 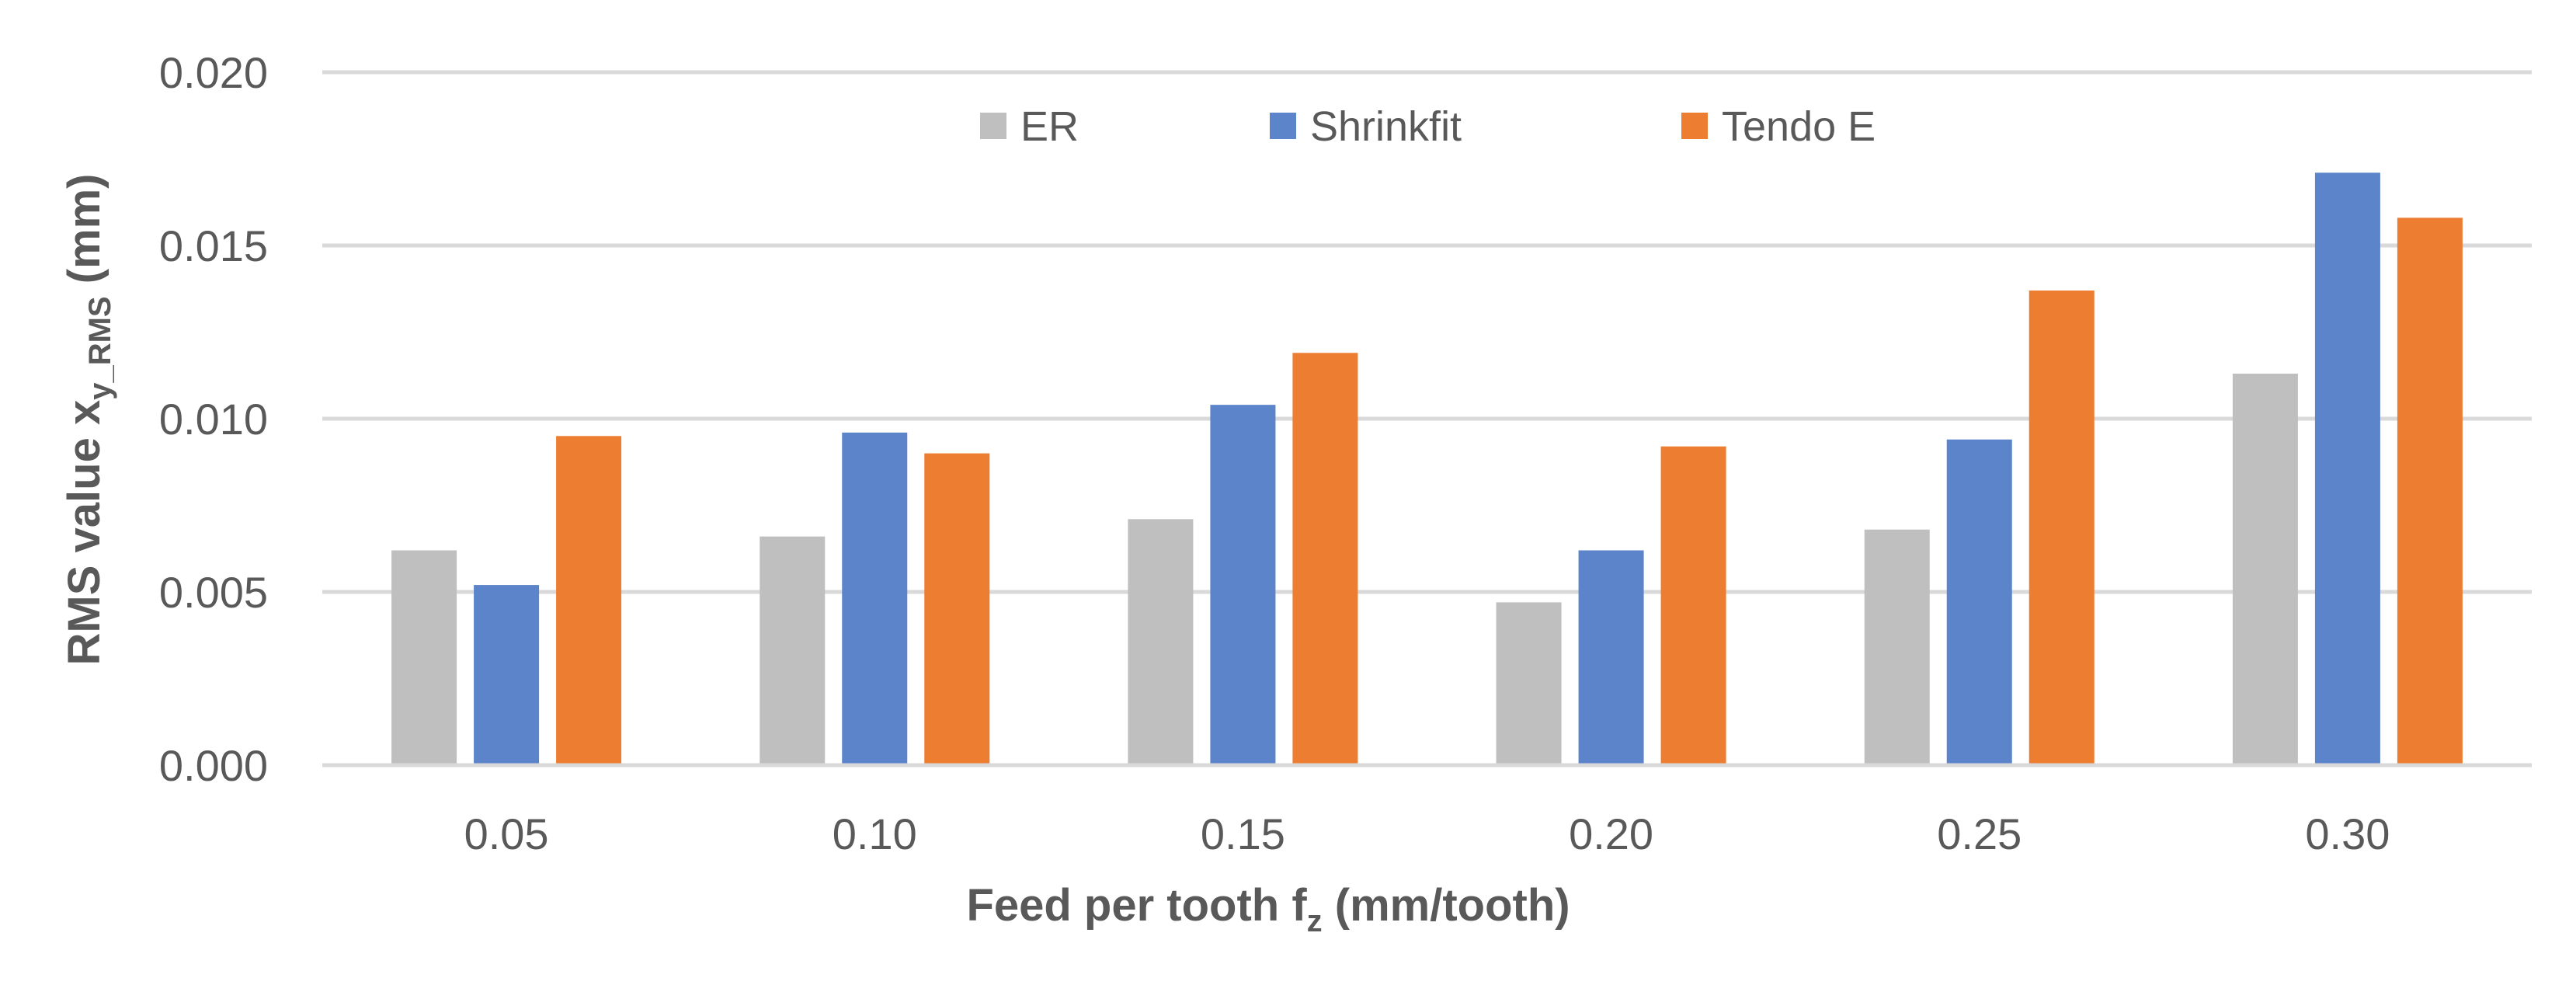 What do you see at coordinates (2347, 833) in the screenshot?
I see `x-tick-label: 0.30` at bounding box center [2347, 833].